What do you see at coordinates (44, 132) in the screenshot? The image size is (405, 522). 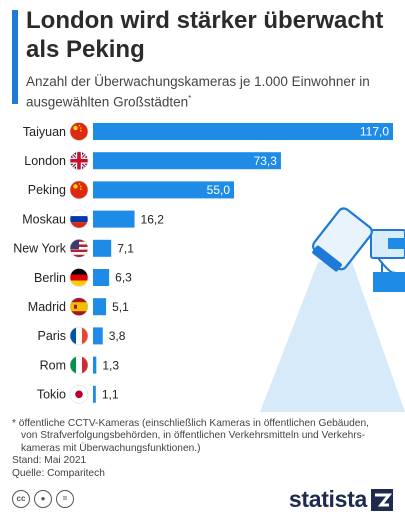 I see `category-label: Taiyuan` at bounding box center [44, 132].